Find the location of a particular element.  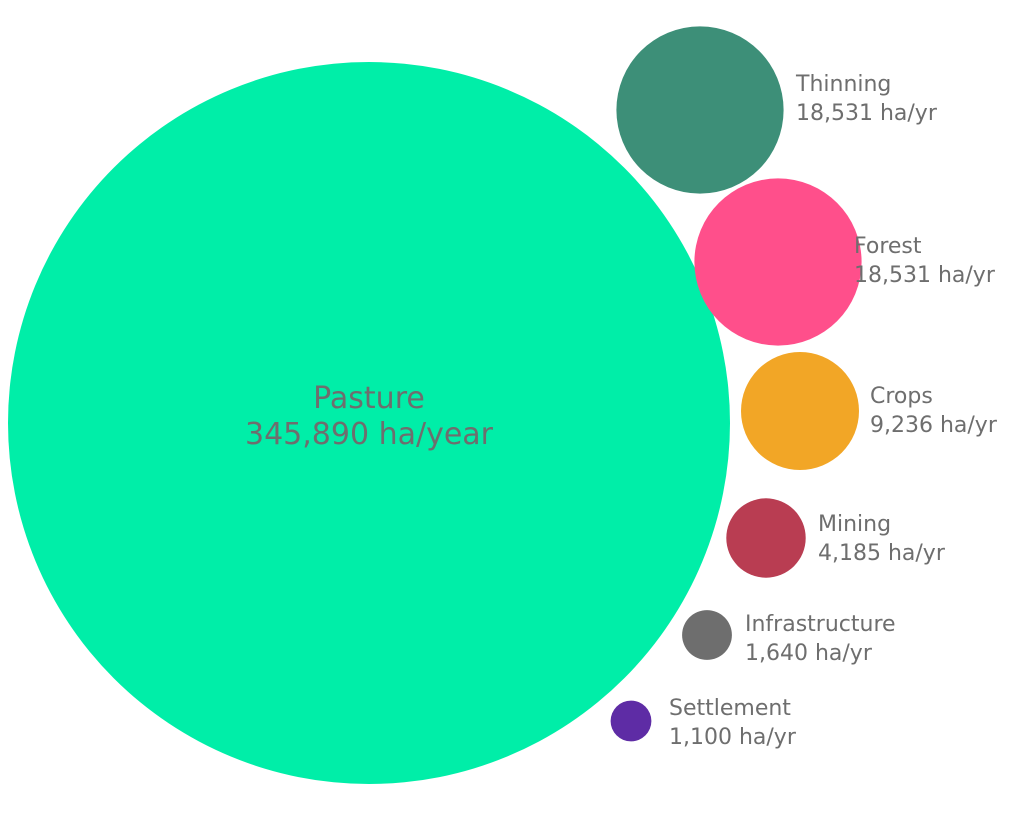

bubble-thinning: Thinning 18,531 ha/yr is located at coordinates (777, 110).